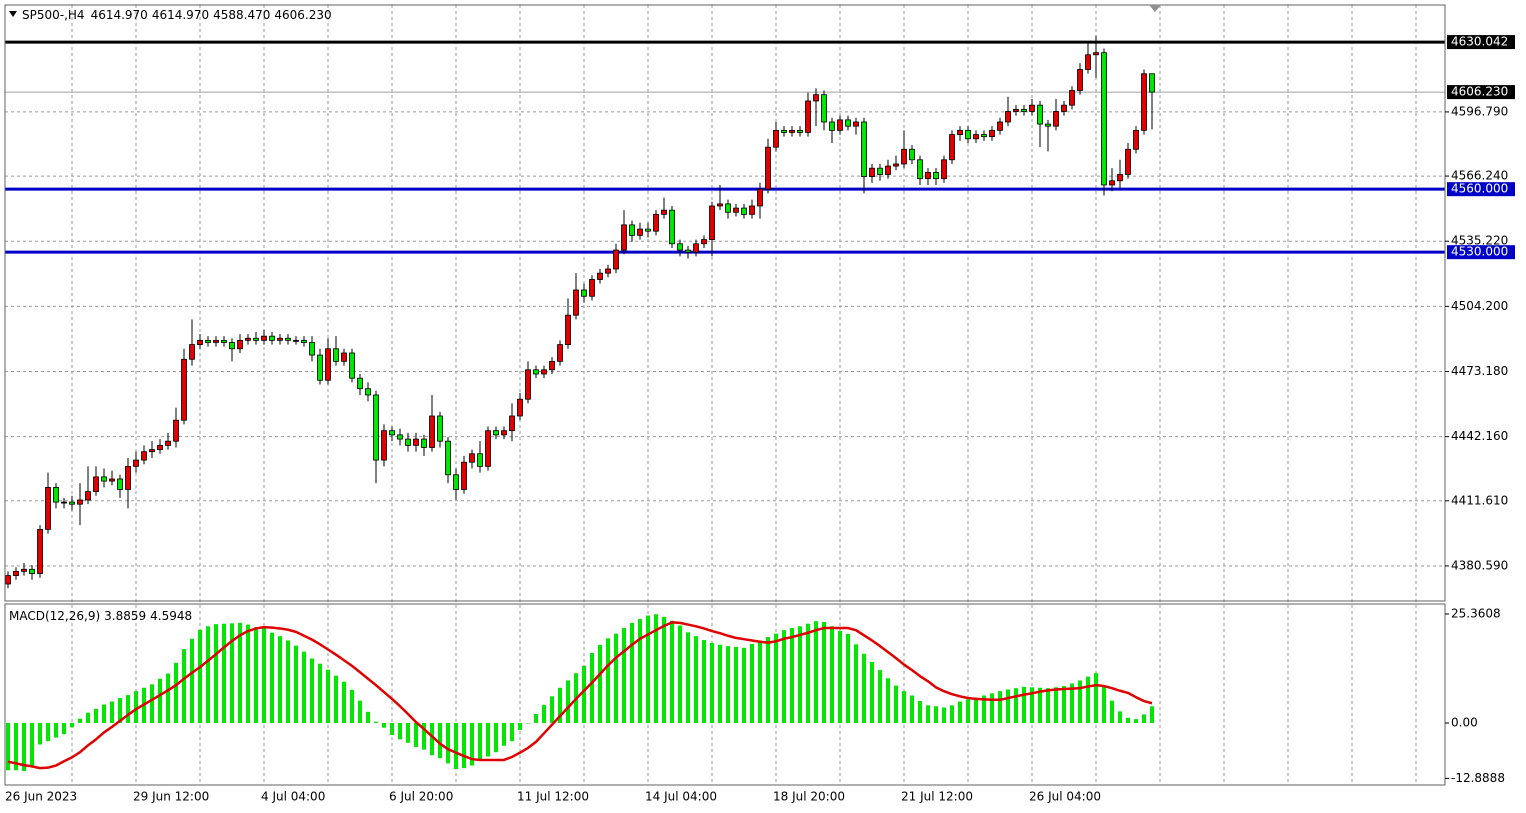 Image resolution: width=1526 pixels, height=813 pixels. I want to click on level-label: 4530.000, so click(1479, 252).